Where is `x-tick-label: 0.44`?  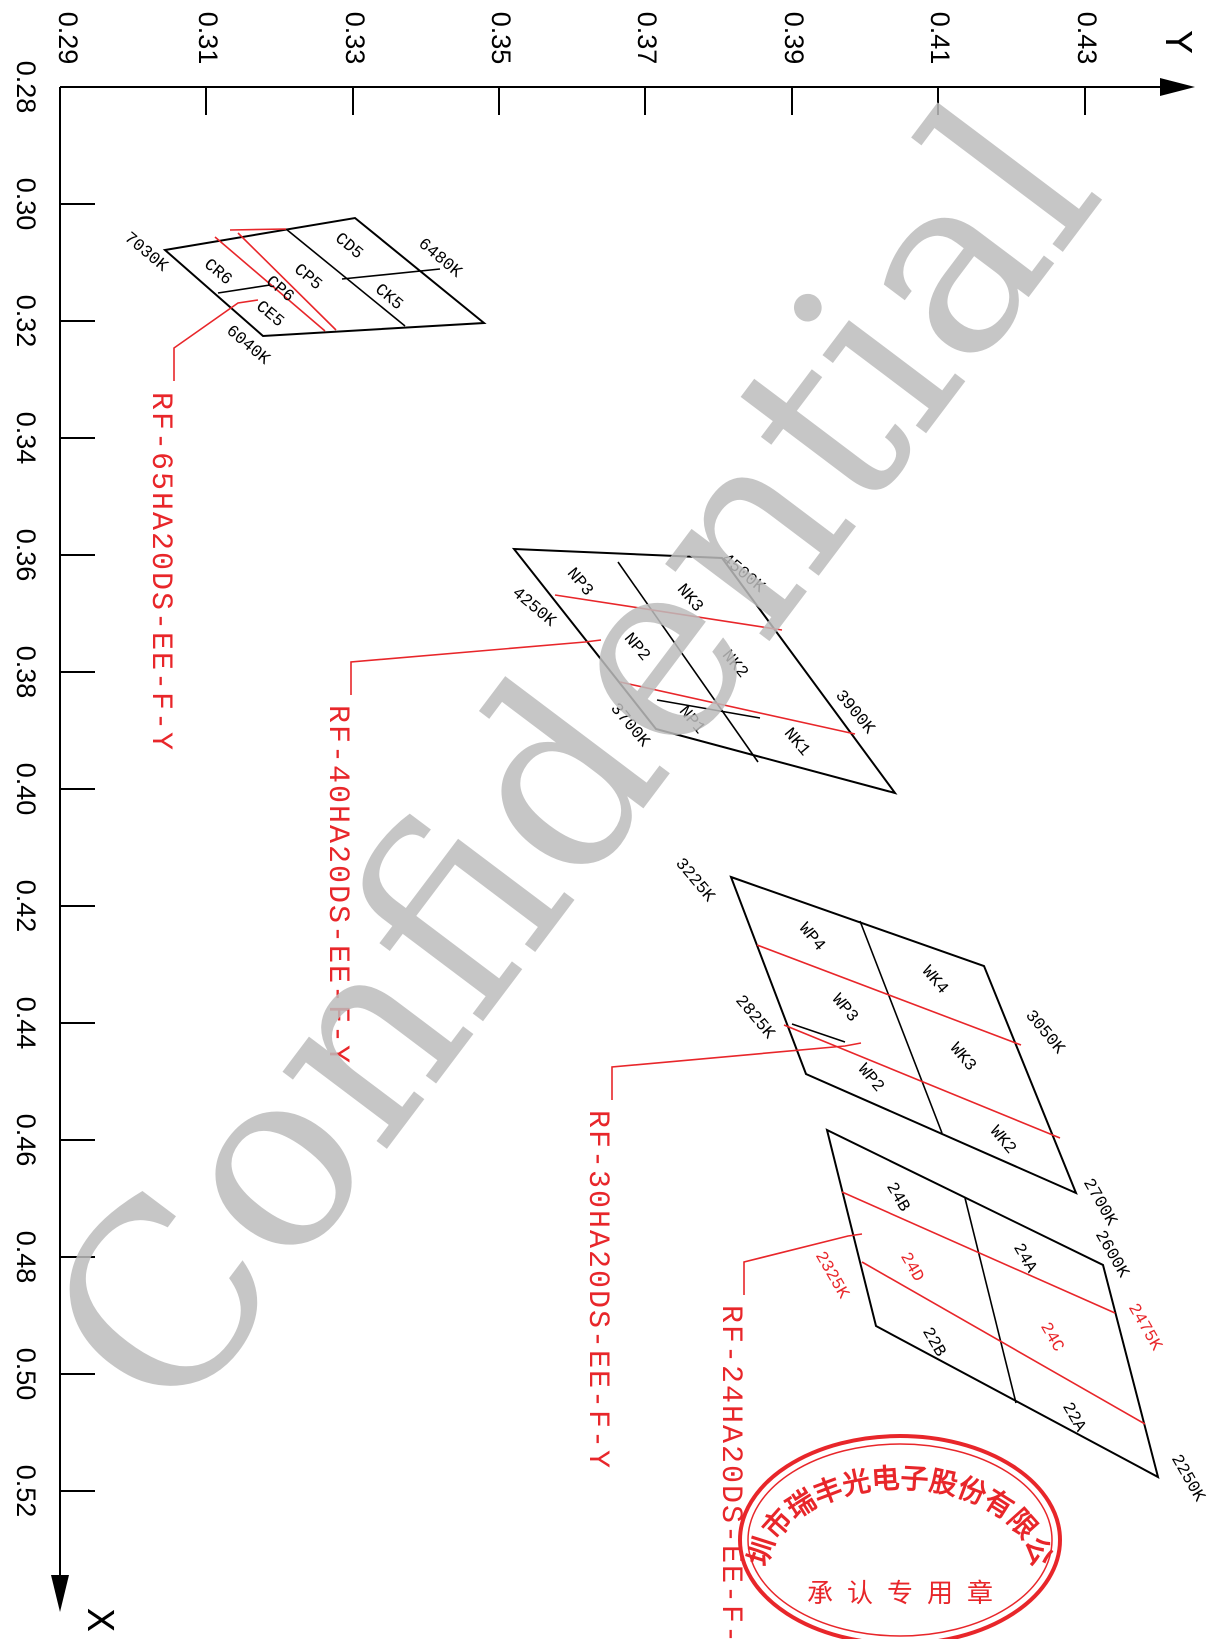 x-tick-label: 0.44 is located at coordinates (26, 1023).